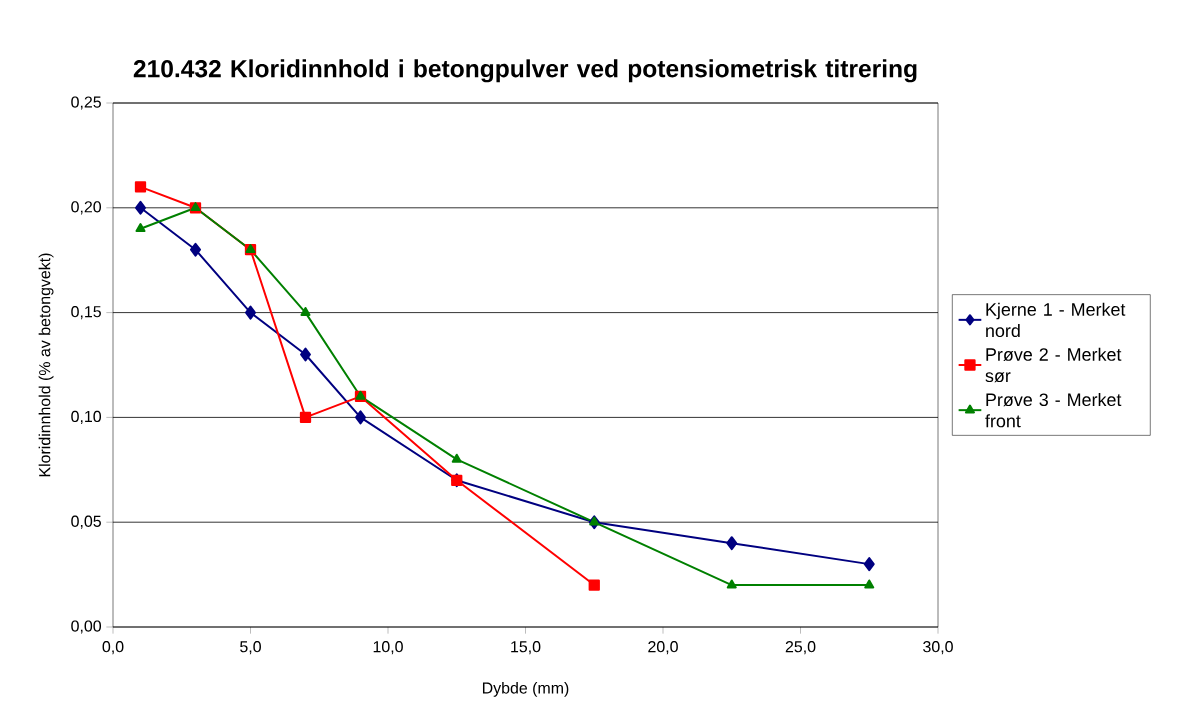 Image resolution: width=1196 pixels, height=715 pixels. I want to click on legend-label: Kjerne 1 - Merket nord, so click(1056, 320).